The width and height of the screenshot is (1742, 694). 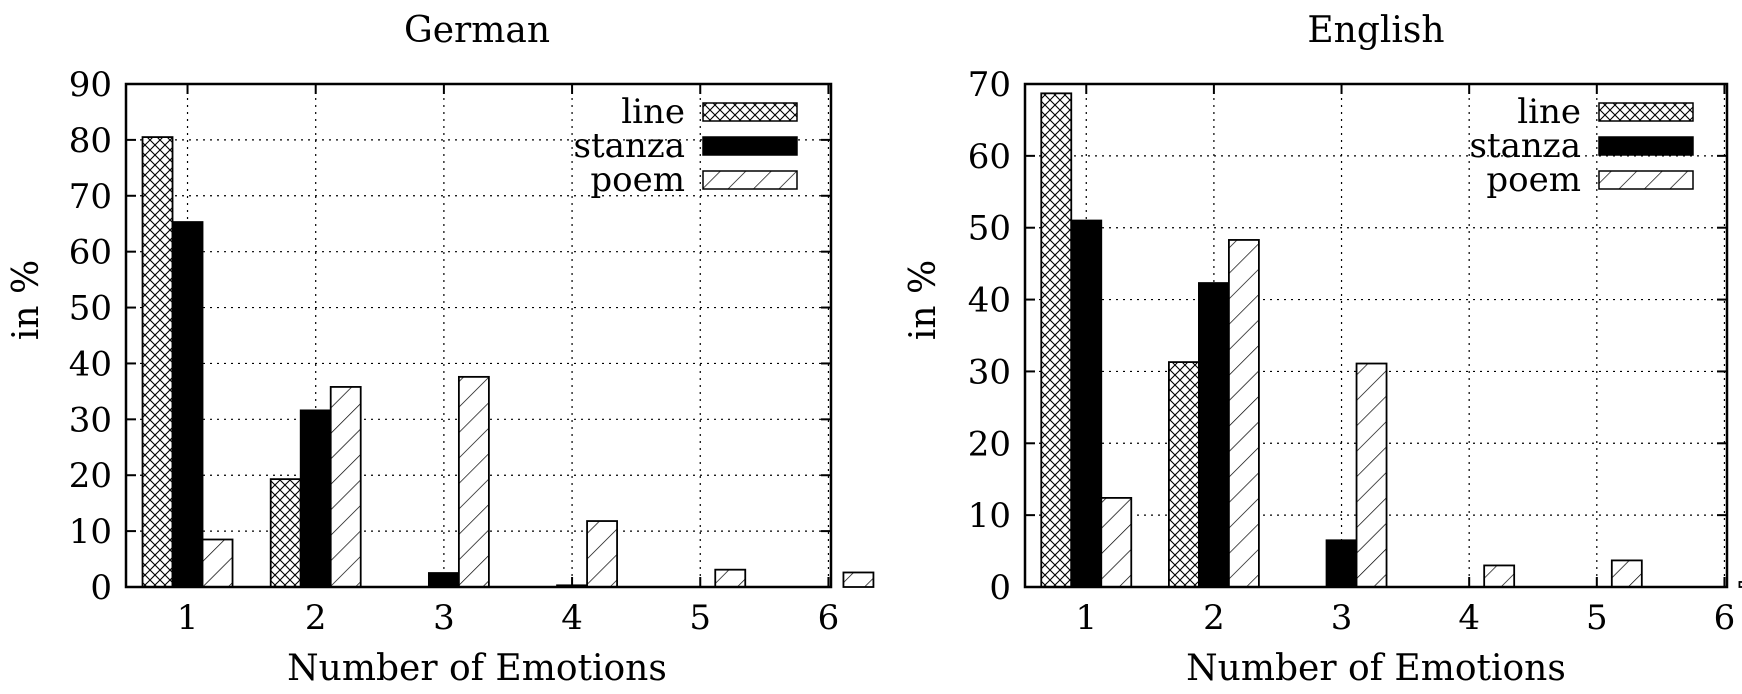 What do you see at coordinates (1375, 30) in the screenshot?
I see `chart-title-english: English` at bounding box center [1375, 30].